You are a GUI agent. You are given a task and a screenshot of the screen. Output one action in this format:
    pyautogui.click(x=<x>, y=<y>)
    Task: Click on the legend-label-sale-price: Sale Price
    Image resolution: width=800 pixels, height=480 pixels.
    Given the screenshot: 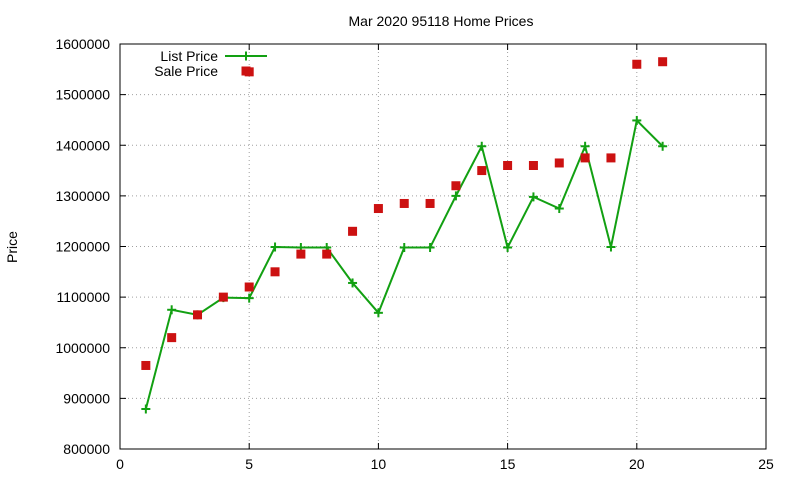 What is the action you would take?
    pyautogui.click(x=186, y=71)
    